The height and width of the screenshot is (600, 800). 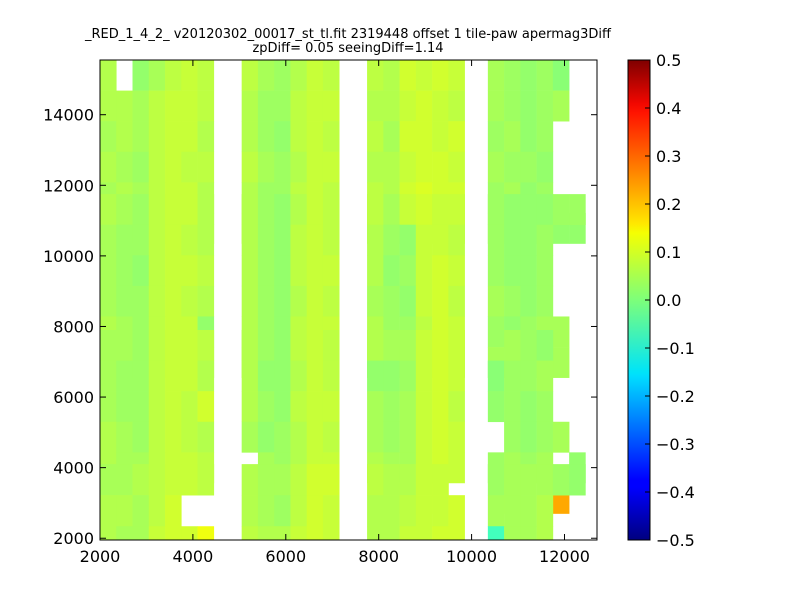 I want to click on colorbar: 0.5 0.4 0.3 0.2 0.1 0.0 −0.1 −0.2 −0.3 −0.4 −0.5, so click(x=661, y=300).